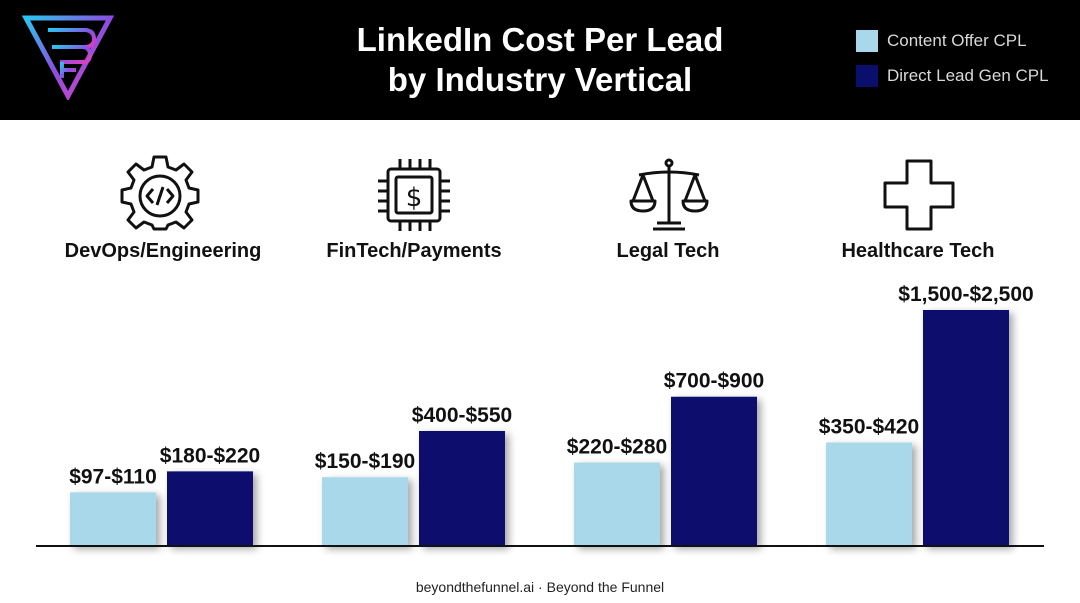 The image size is (1080, 603). I want to click on legend-item-content-offer: Content Offer CPL, so click(952, 41).